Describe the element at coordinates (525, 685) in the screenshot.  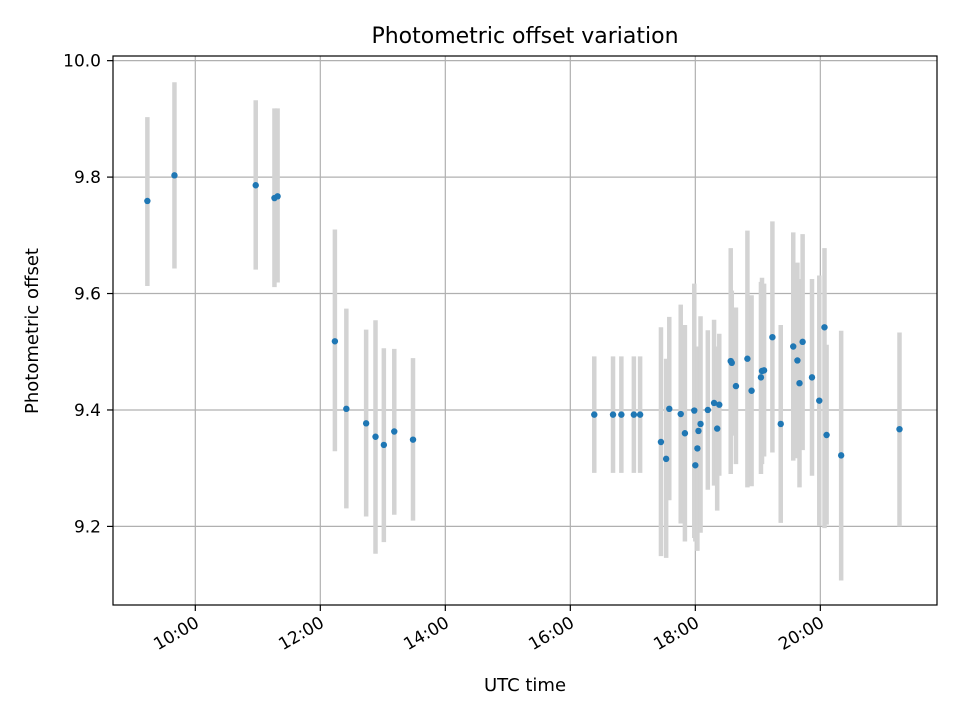
I see `x-axis-label: UTC time` at that location.